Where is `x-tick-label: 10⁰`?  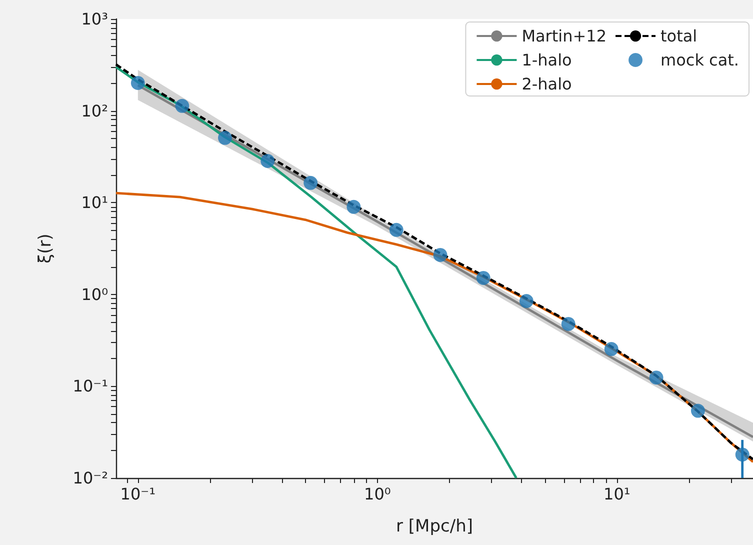 x-tick-label: 10⁰ is located at coordinates (377, 494).